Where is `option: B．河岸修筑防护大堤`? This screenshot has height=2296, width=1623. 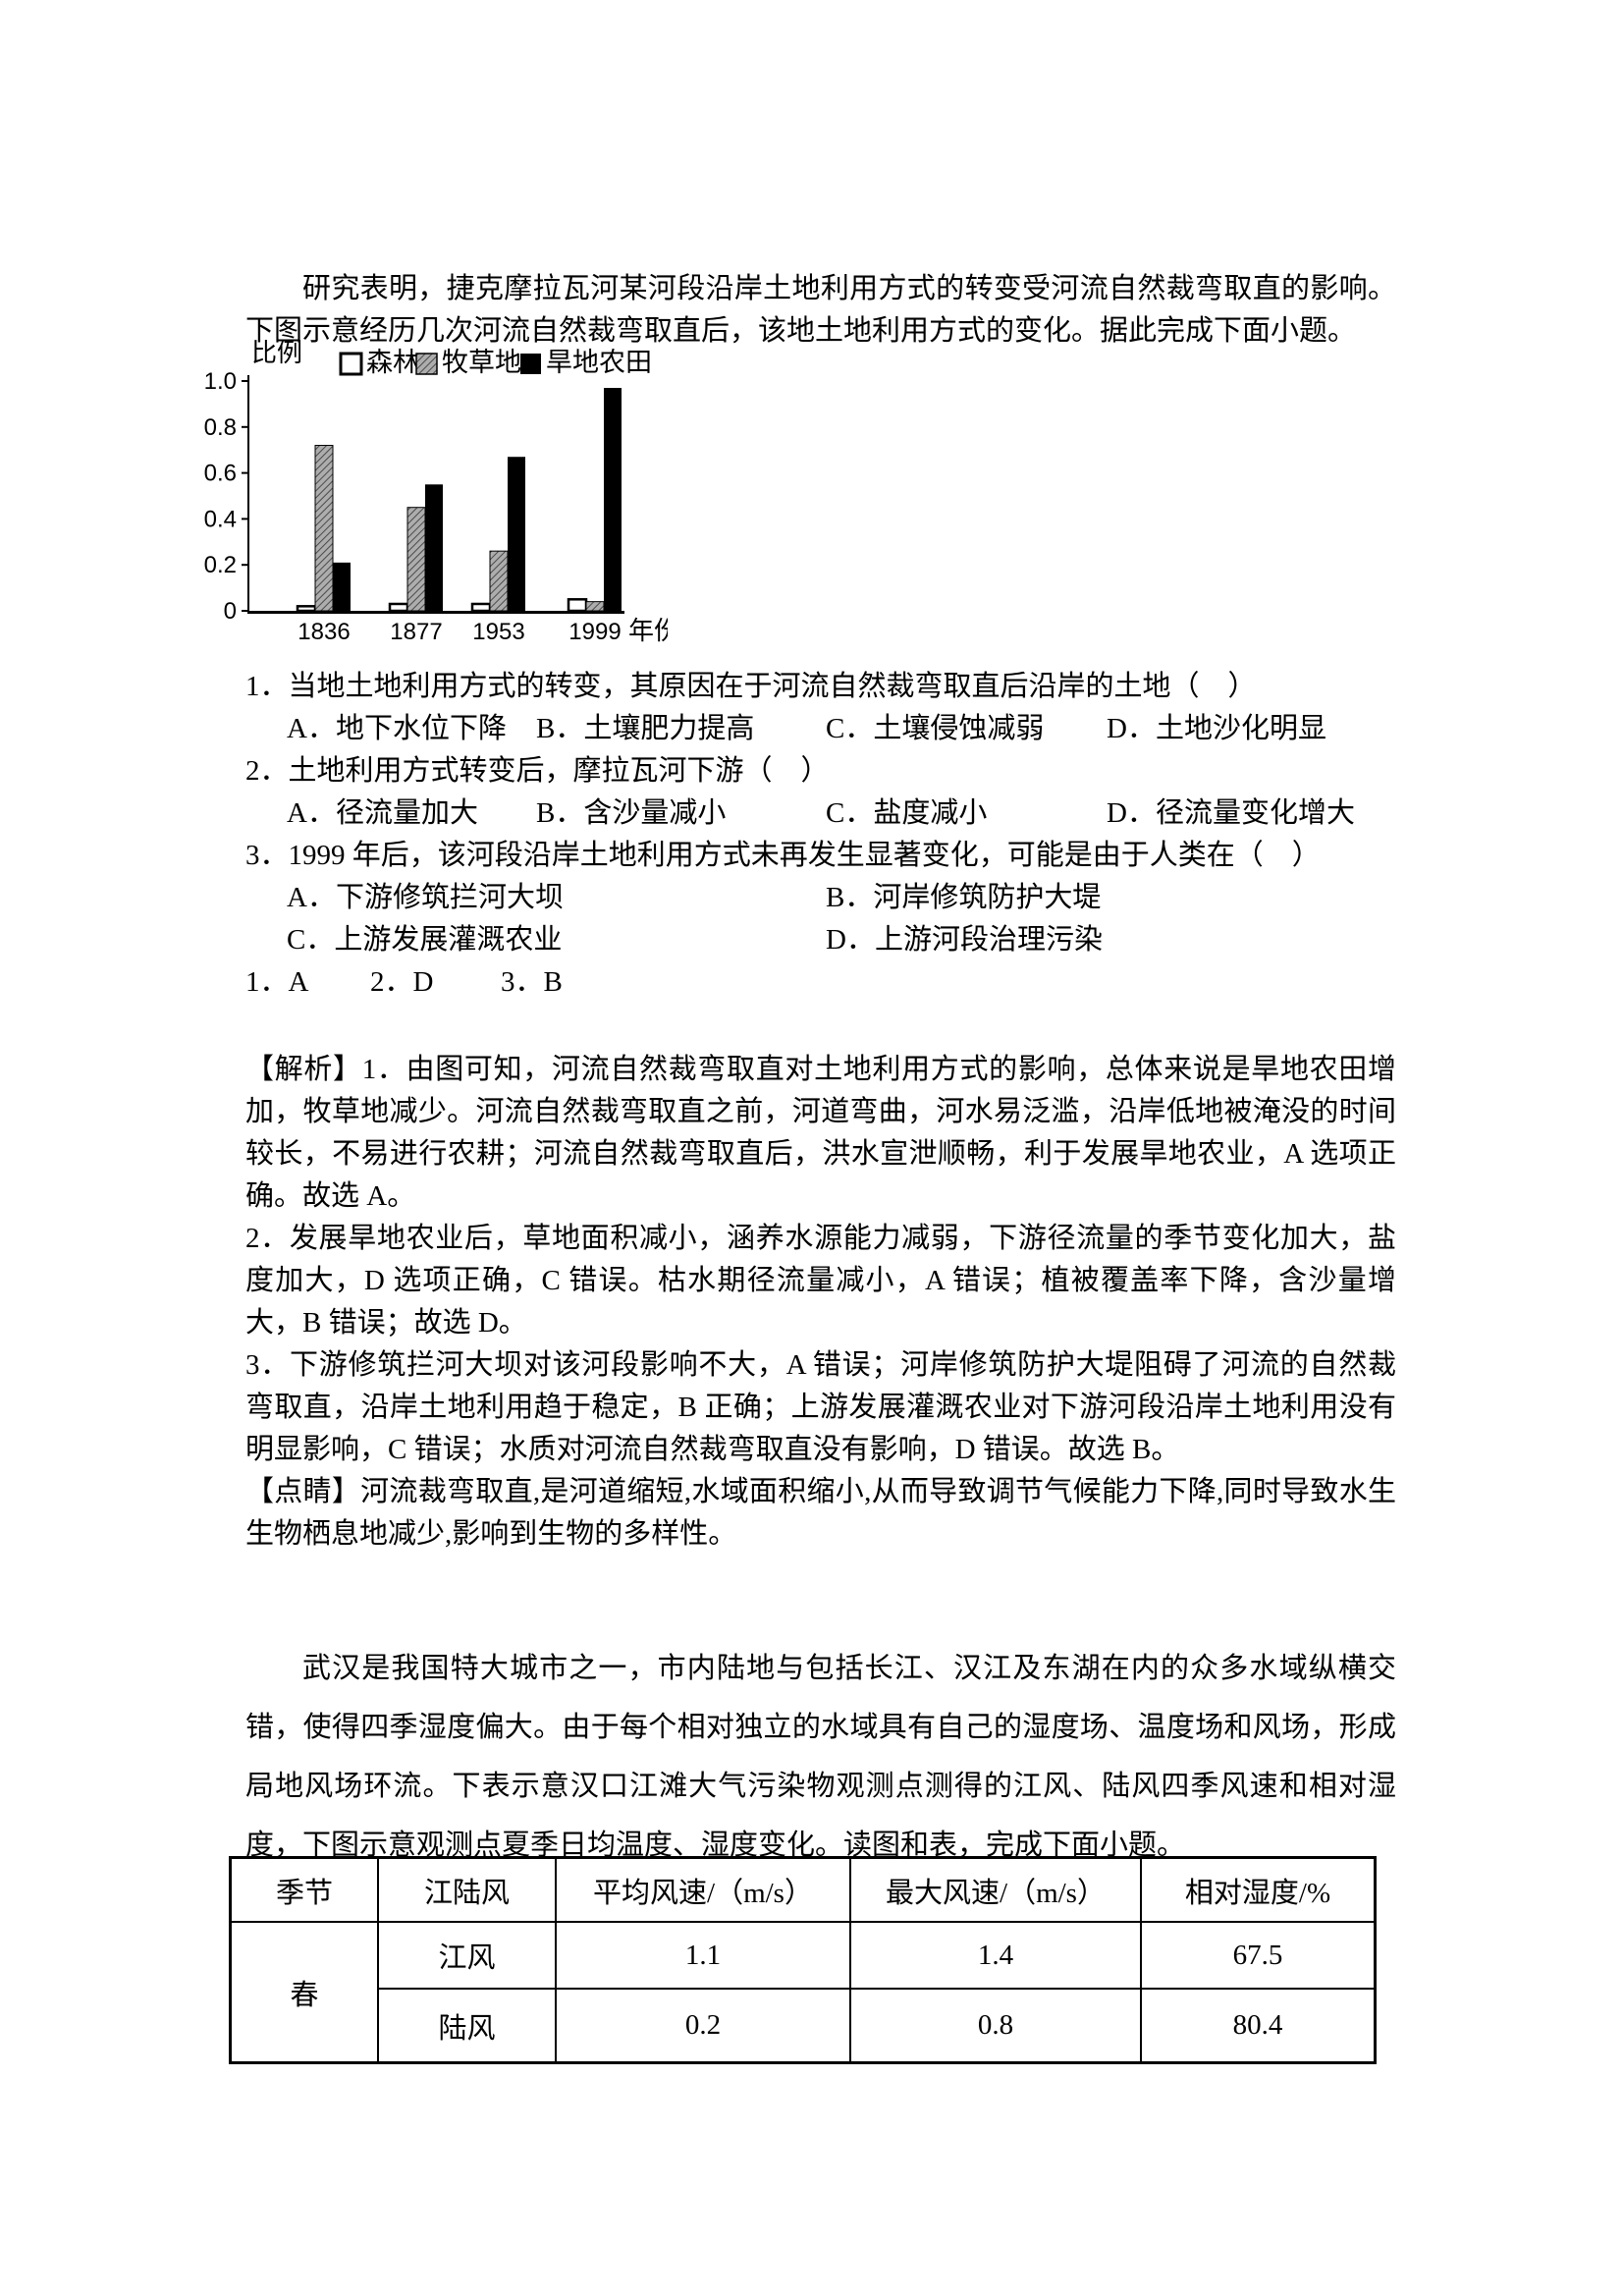
option: B．河岸修筑防护大堤 is located at coordinates (964, 897).